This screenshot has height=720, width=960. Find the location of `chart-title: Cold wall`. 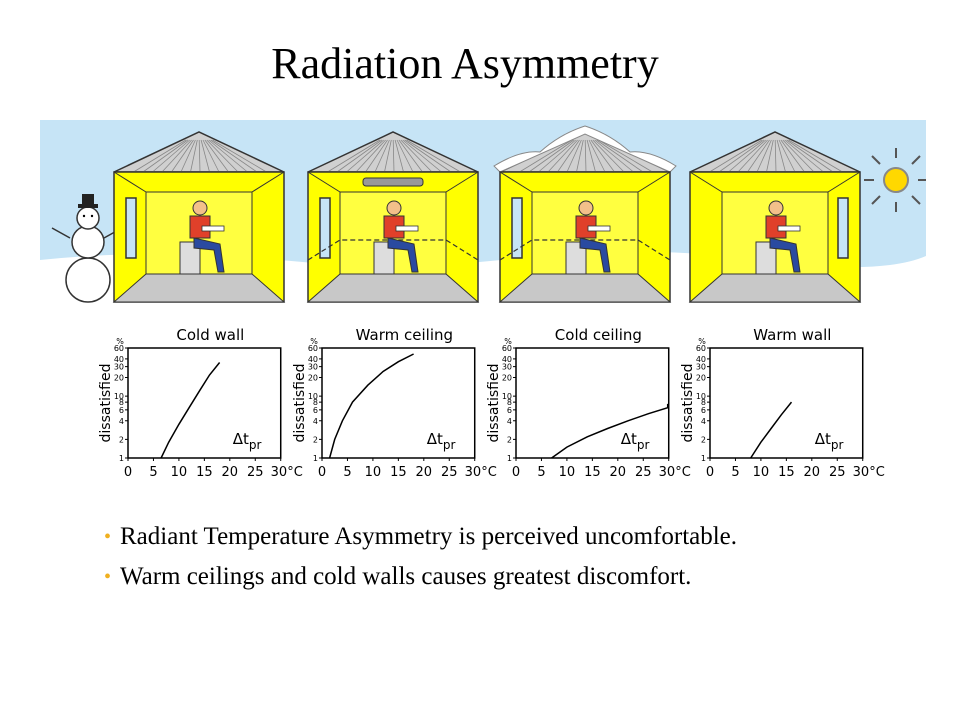

chart-title: Cold wall is located at coordinates (210, 335).